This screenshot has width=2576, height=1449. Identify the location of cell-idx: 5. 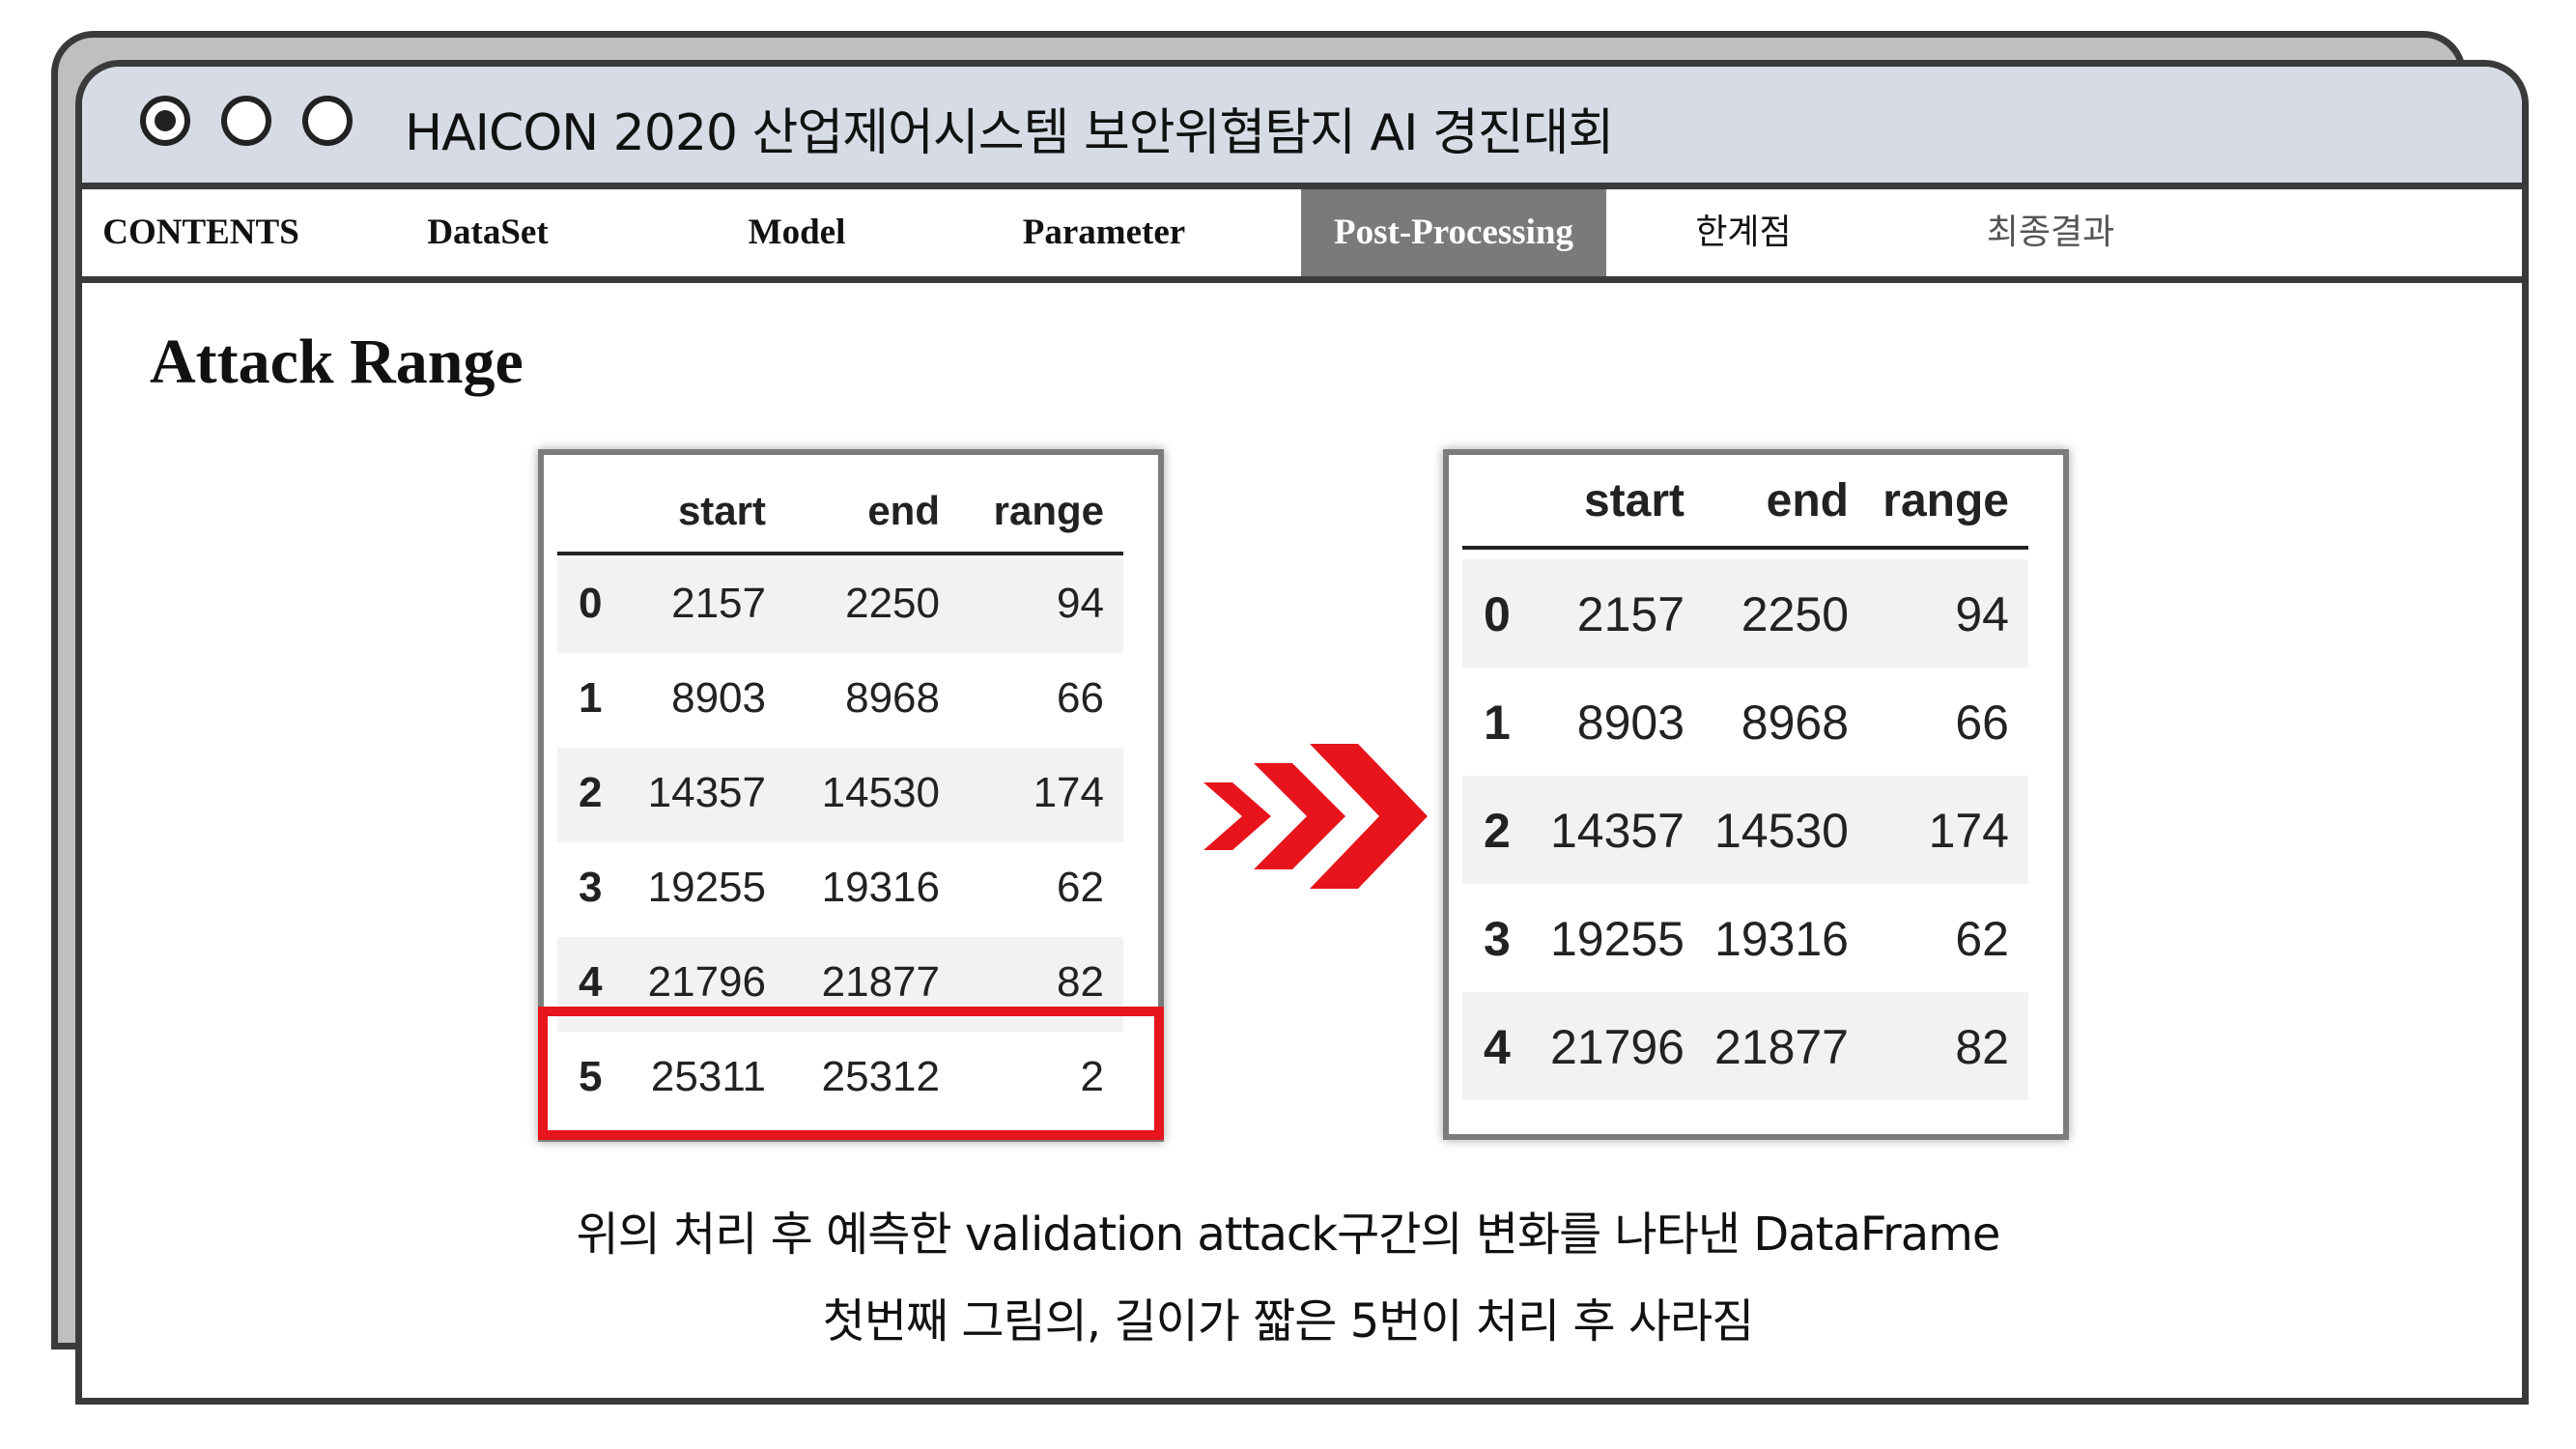
(591, 1076).